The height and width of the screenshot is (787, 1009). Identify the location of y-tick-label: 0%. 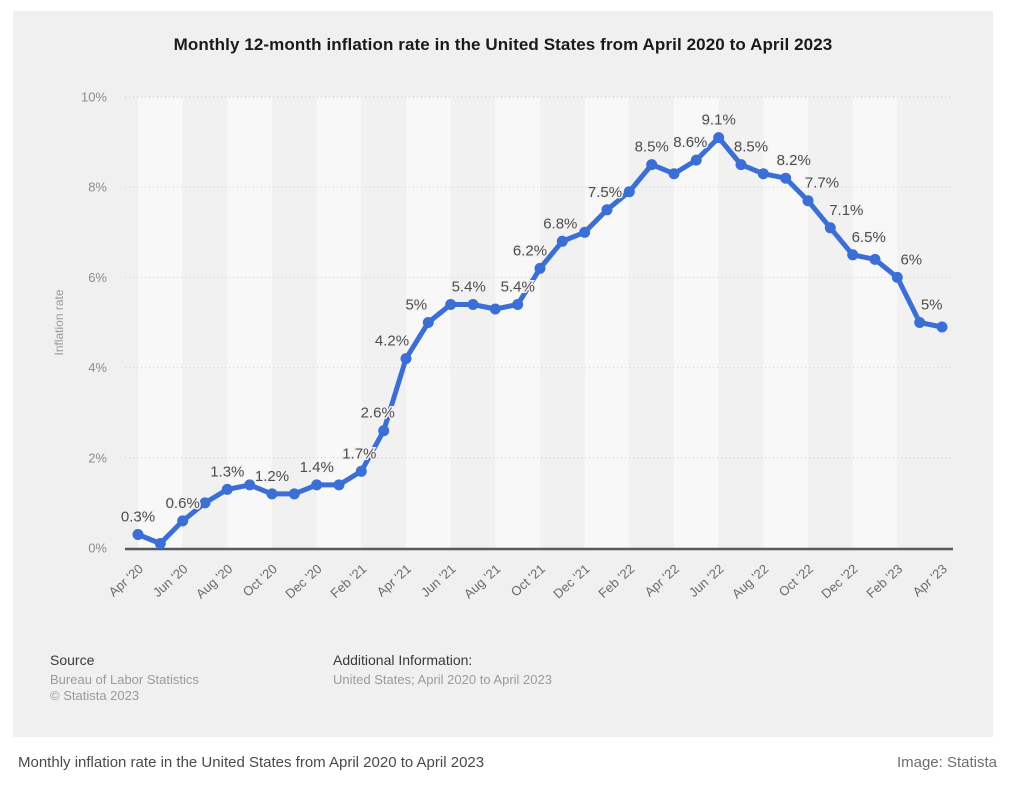
(97, 548).